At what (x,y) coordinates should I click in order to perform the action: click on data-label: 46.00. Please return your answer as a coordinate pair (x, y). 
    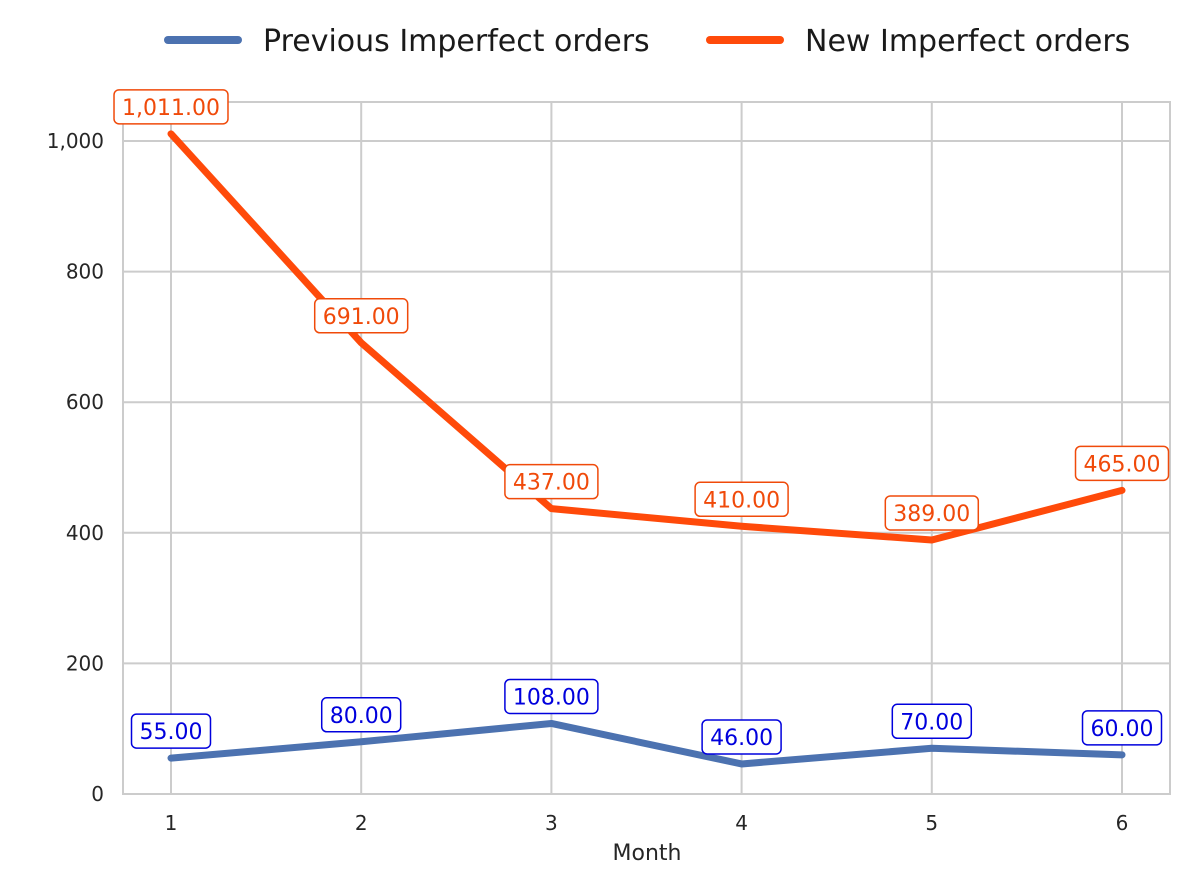
    Looking at the image, I should click on (741, 737).